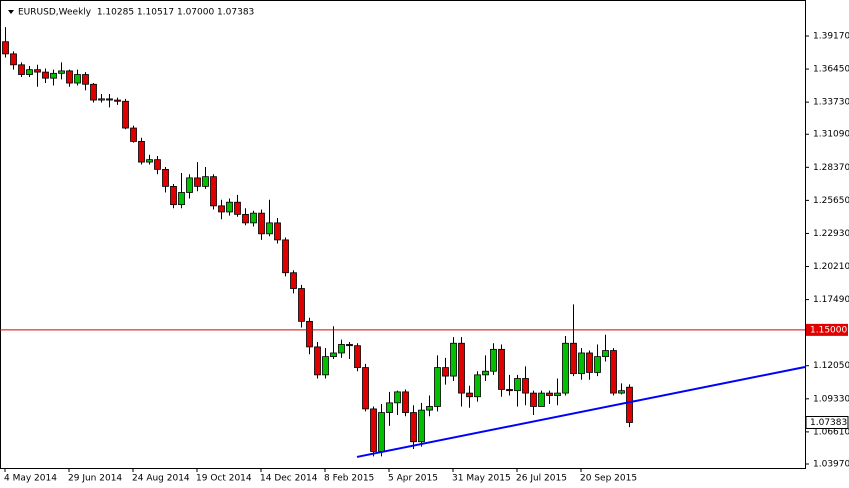  What do you see at coordinates (831, 399) in the screenshot?
I see `y-tick-label: 1.09330` at bounding box center [831, 399].